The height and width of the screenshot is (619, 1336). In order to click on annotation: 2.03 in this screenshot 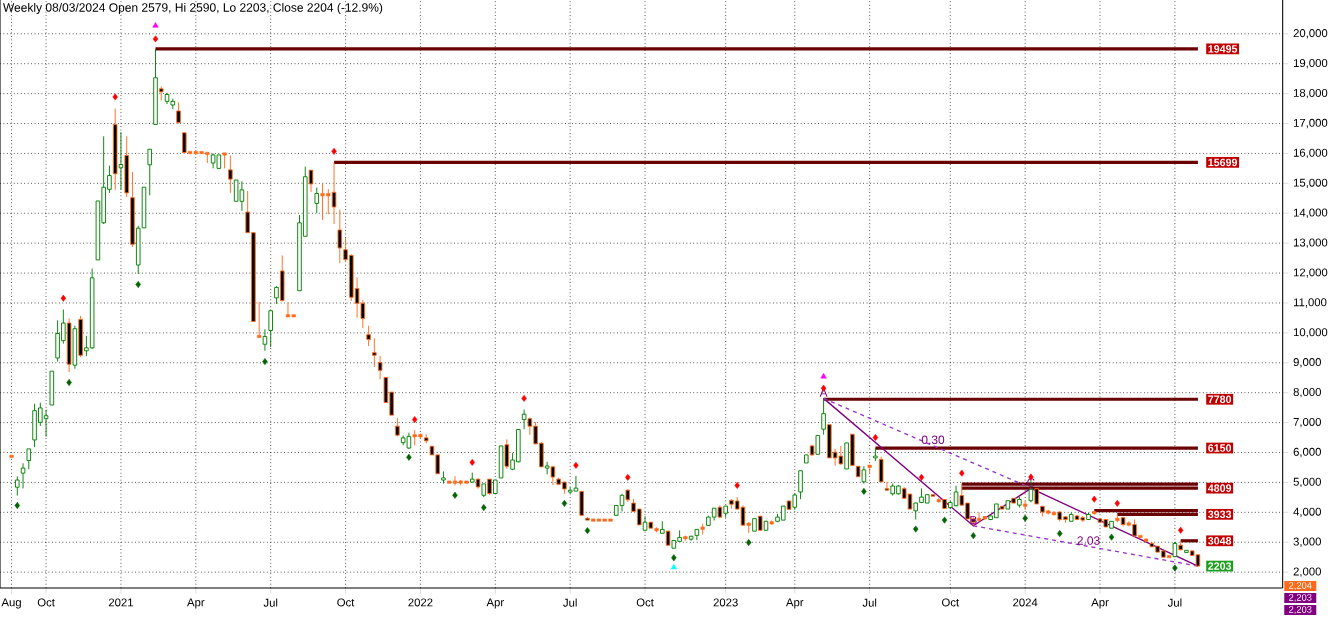, I will do `click(1088, 540)`.